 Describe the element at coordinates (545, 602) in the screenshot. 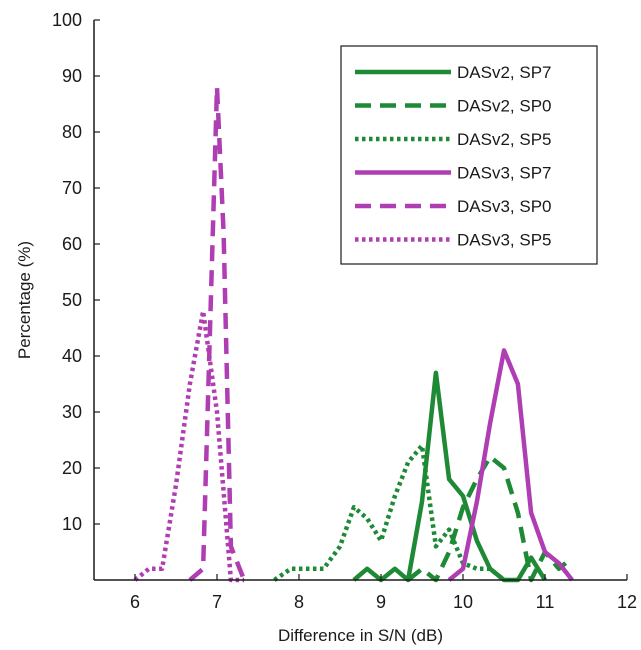

I see `x-tick-label: 11` at that location.